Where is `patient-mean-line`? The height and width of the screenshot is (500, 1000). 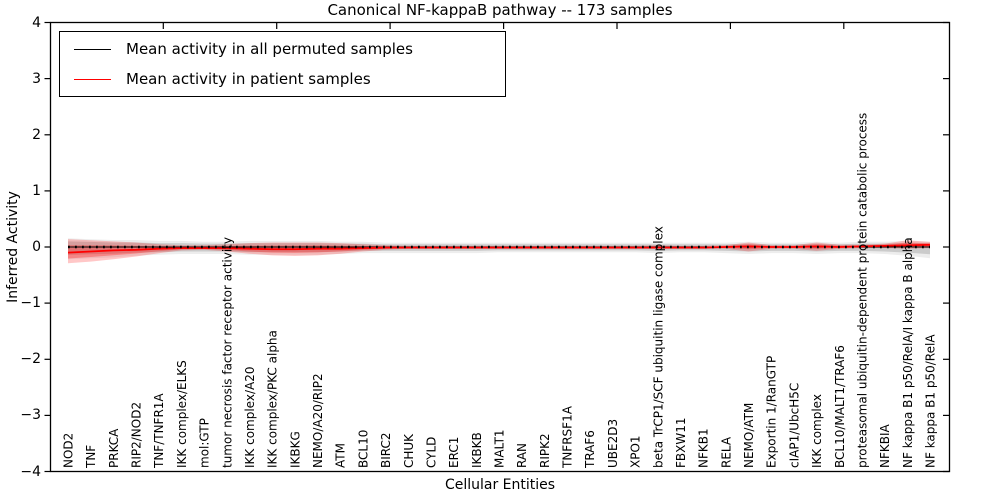
patient-mean-line is located at coordinates (499, 248).